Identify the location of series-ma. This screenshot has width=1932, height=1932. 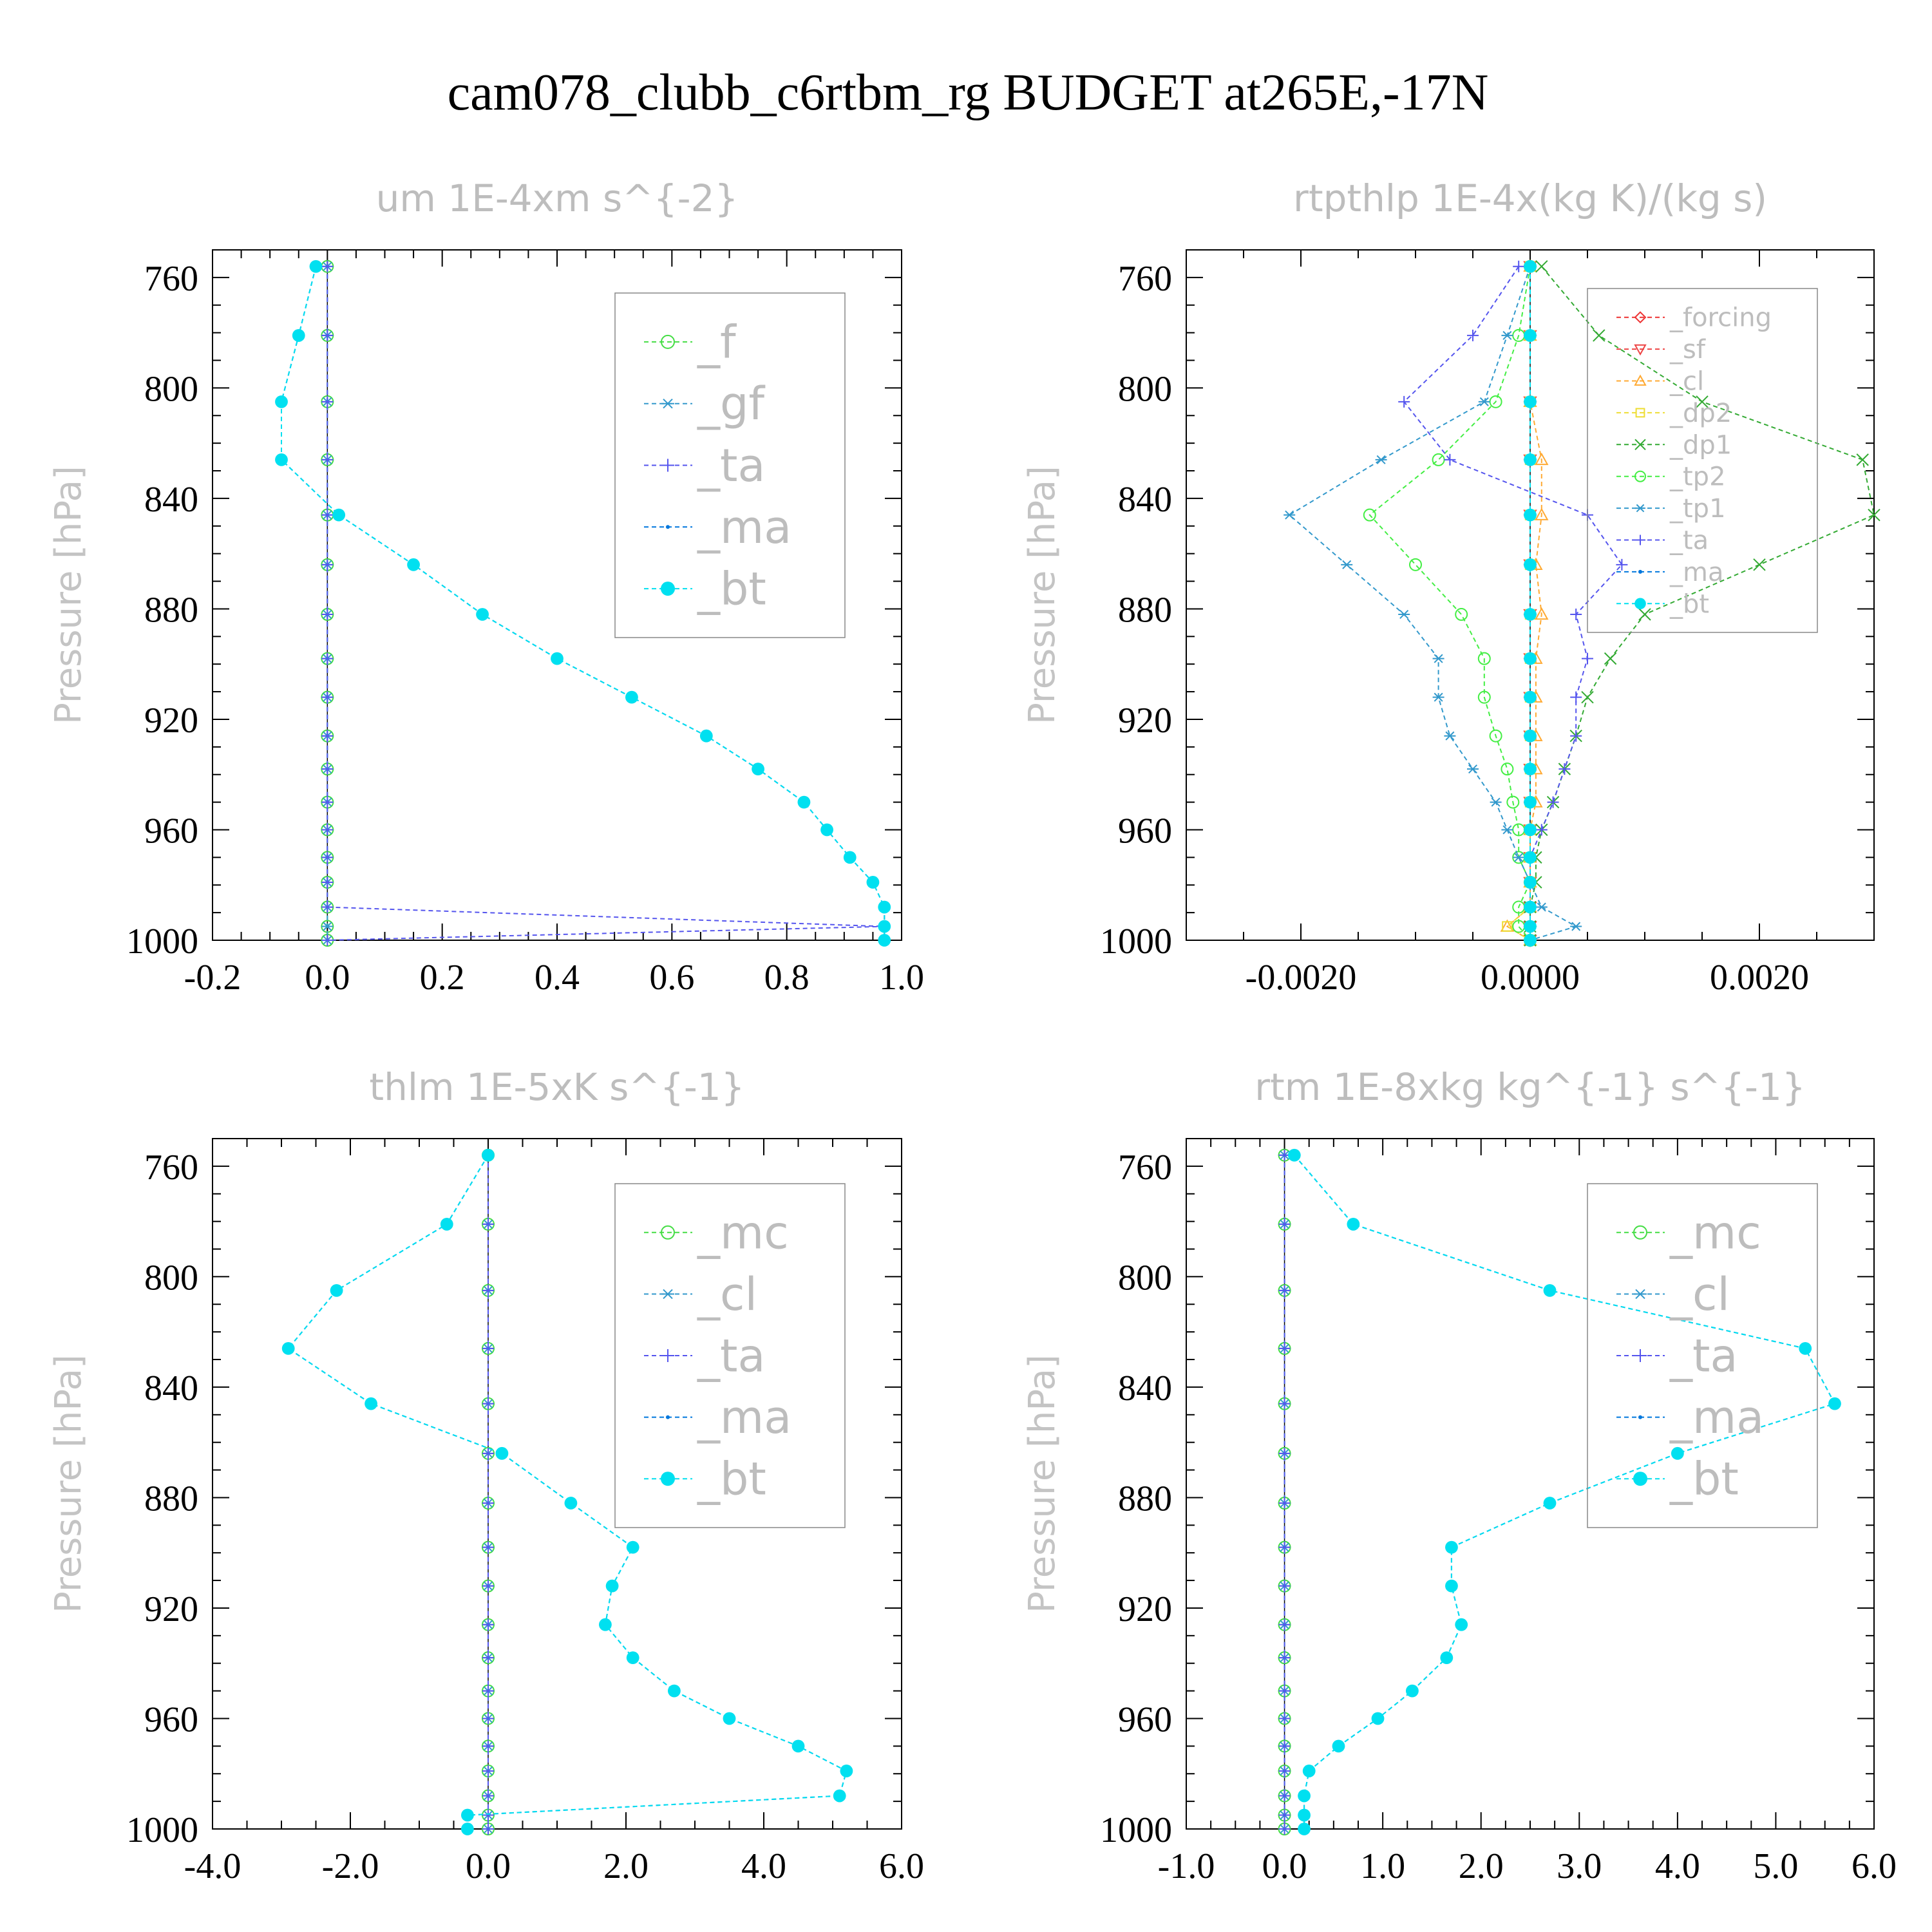
(583, 603).